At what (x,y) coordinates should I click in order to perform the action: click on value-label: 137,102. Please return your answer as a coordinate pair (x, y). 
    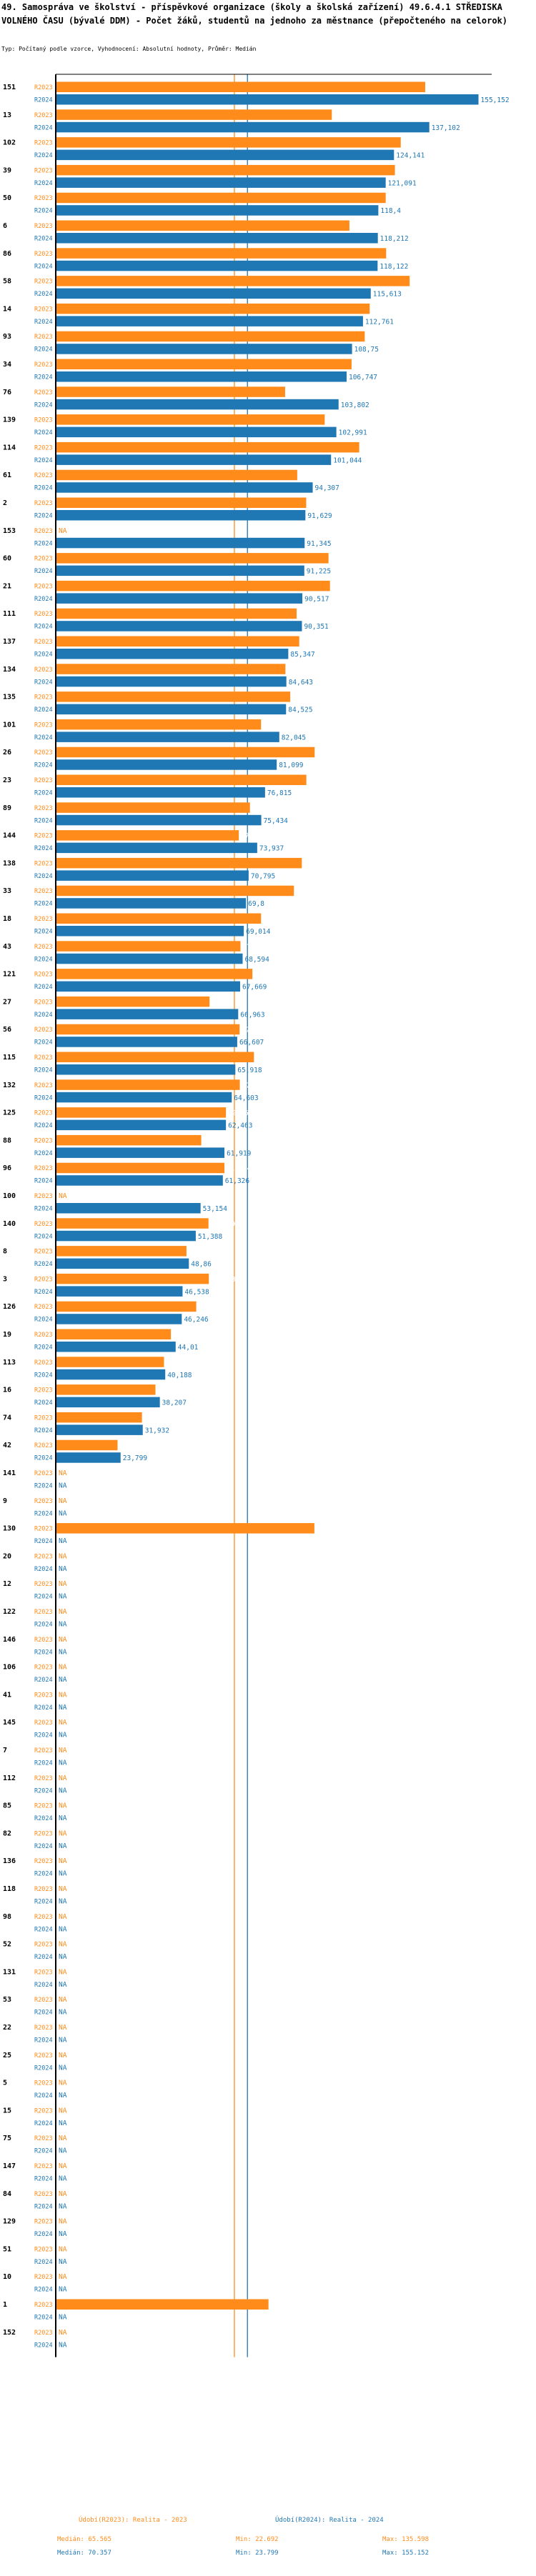
    Looking at the image, I should click on (446, 128).